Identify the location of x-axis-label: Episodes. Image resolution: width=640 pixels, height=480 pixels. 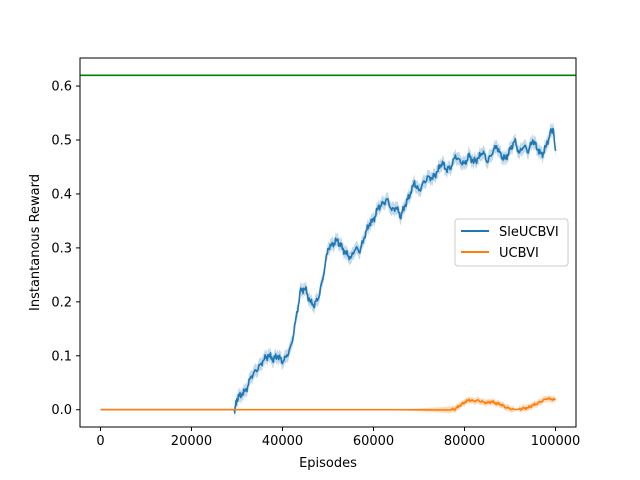
(328, 463).